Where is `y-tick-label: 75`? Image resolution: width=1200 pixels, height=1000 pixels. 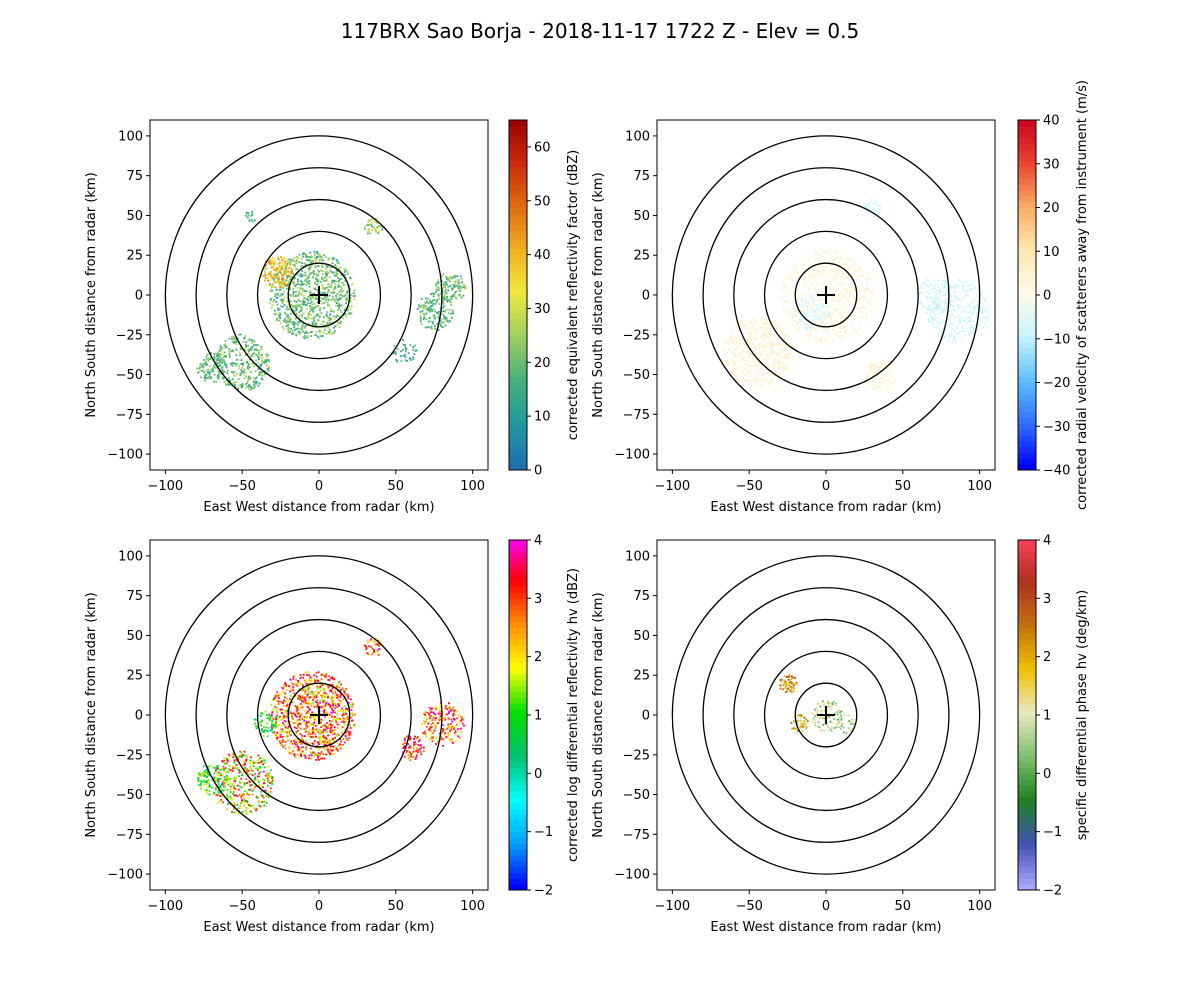 y-tick-label: 75 is located at coordinates (641, 176).